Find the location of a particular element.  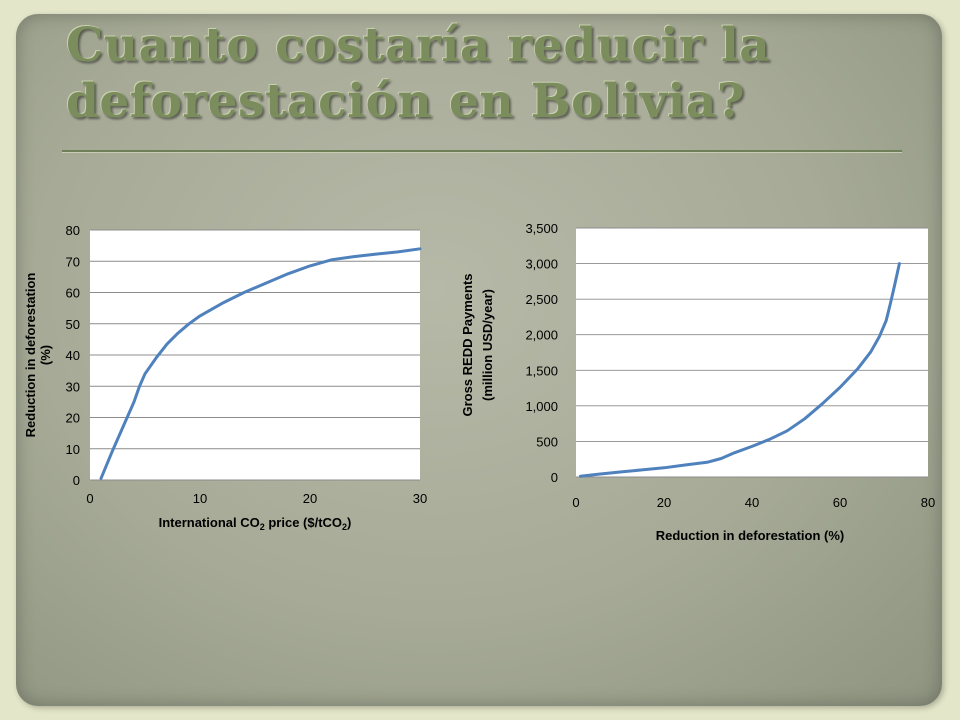

title-line-1: Cuanto costaría reducir la is located at coordinates (418, 45).